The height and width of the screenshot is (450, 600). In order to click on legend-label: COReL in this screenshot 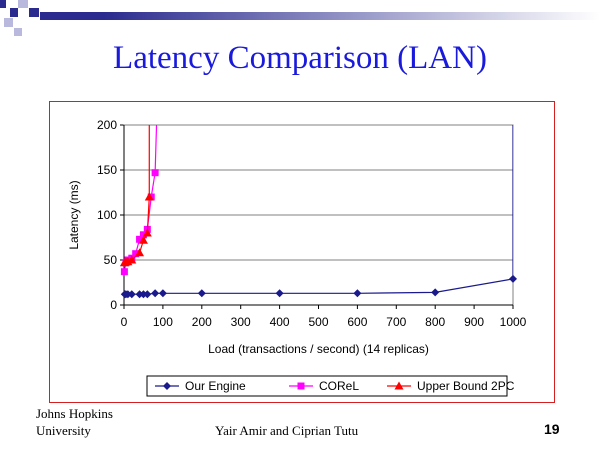, I will do `click(339, 386)`.